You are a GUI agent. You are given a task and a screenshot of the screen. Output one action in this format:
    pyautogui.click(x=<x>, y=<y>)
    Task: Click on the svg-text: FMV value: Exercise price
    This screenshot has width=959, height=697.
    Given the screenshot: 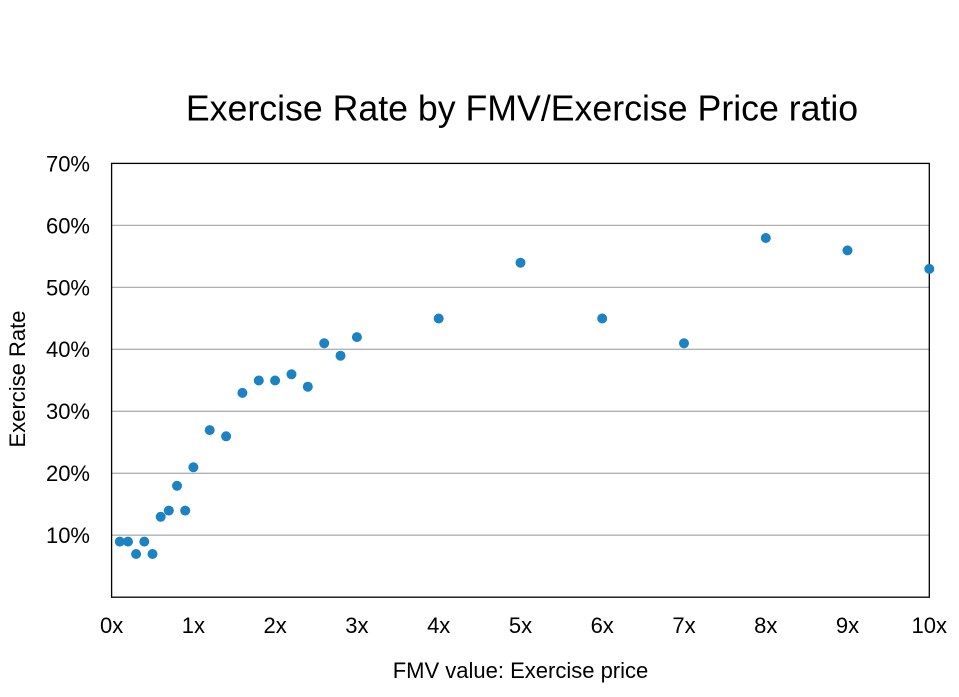 What is the action you would take?
    pyautogui.click(x=521, y=670)
    